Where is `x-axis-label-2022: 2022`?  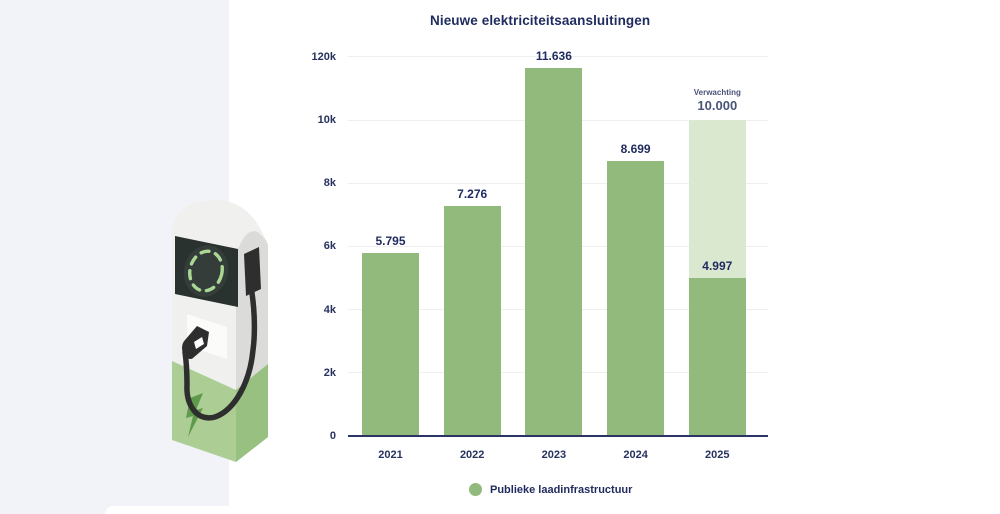
x-axis-label-2022: 2022 is located at coordinates (472, 455).